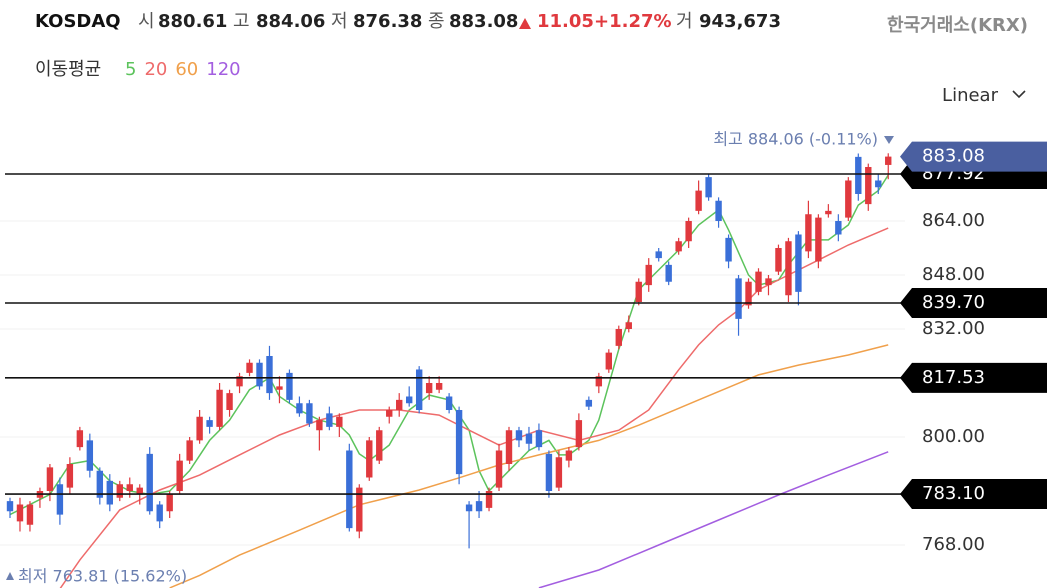 This screenshot has height=588, width=1054. What do you see at coordinates (483, 21) in the screenshot?
I see `close-value: 883.08` at bounding box center [483, 21].